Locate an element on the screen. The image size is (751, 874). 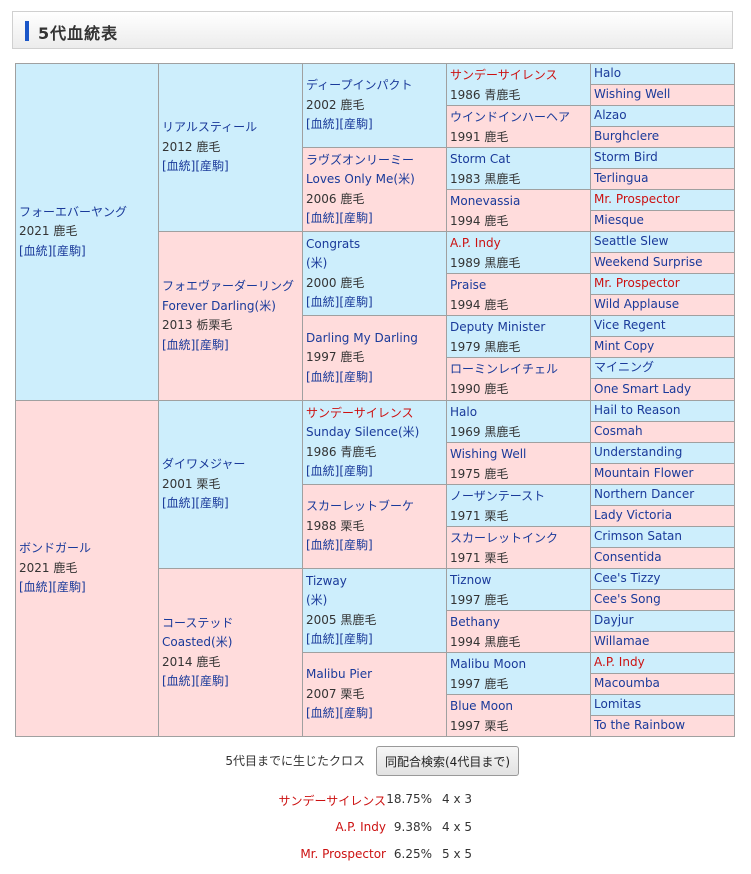
horse-name-link: Wild Applause is located at coordinates (637, 304).